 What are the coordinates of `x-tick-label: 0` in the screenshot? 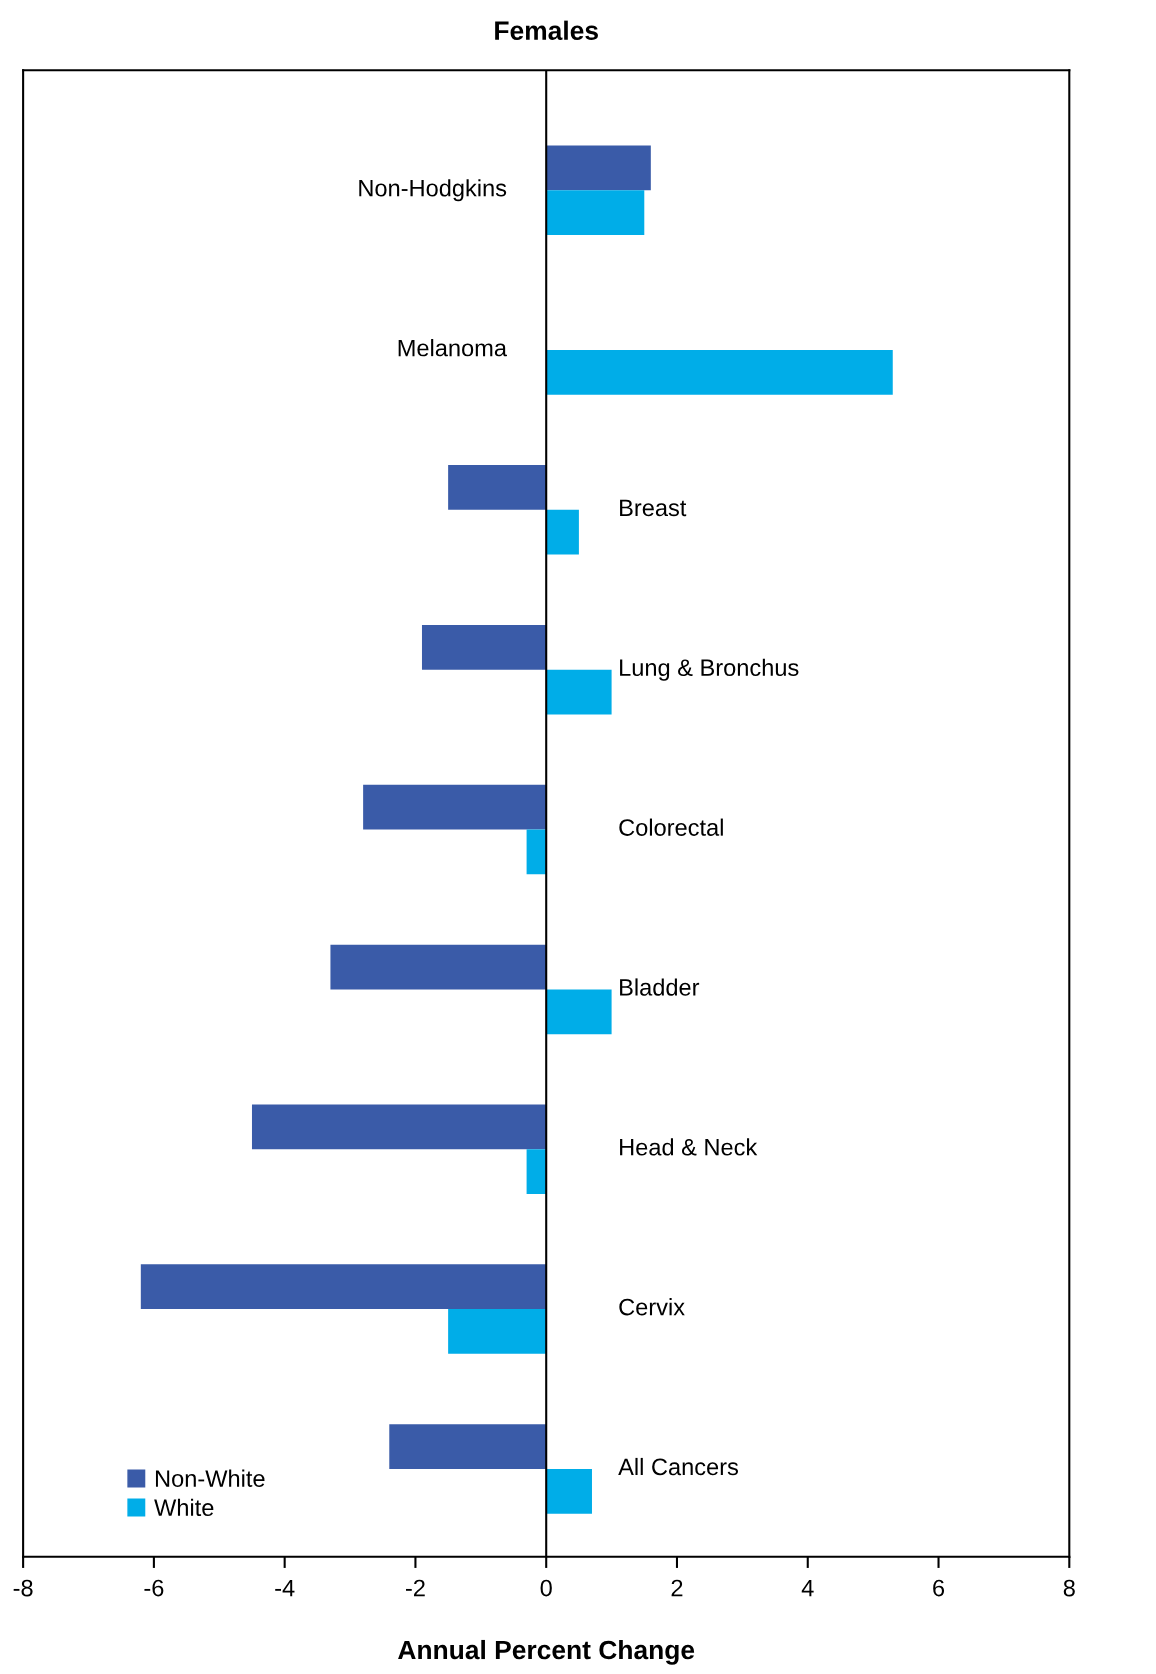 It's located at (546, 1588).